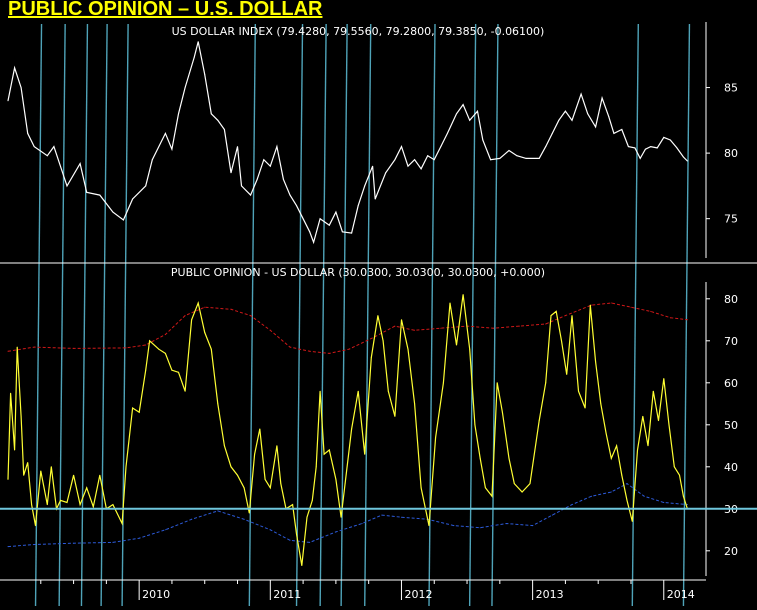 This screenshot has width=757, height=610. I want to click on public-opinion-y-tick-label: 80, so click(731, 299).